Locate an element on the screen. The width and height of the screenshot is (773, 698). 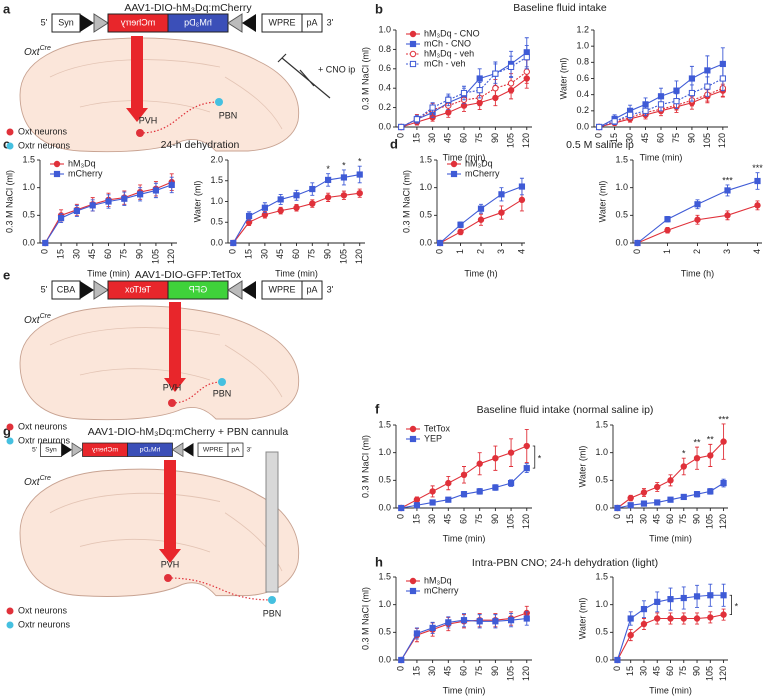
legend-label: Oxt neurons is located at coordinates (43, 610).